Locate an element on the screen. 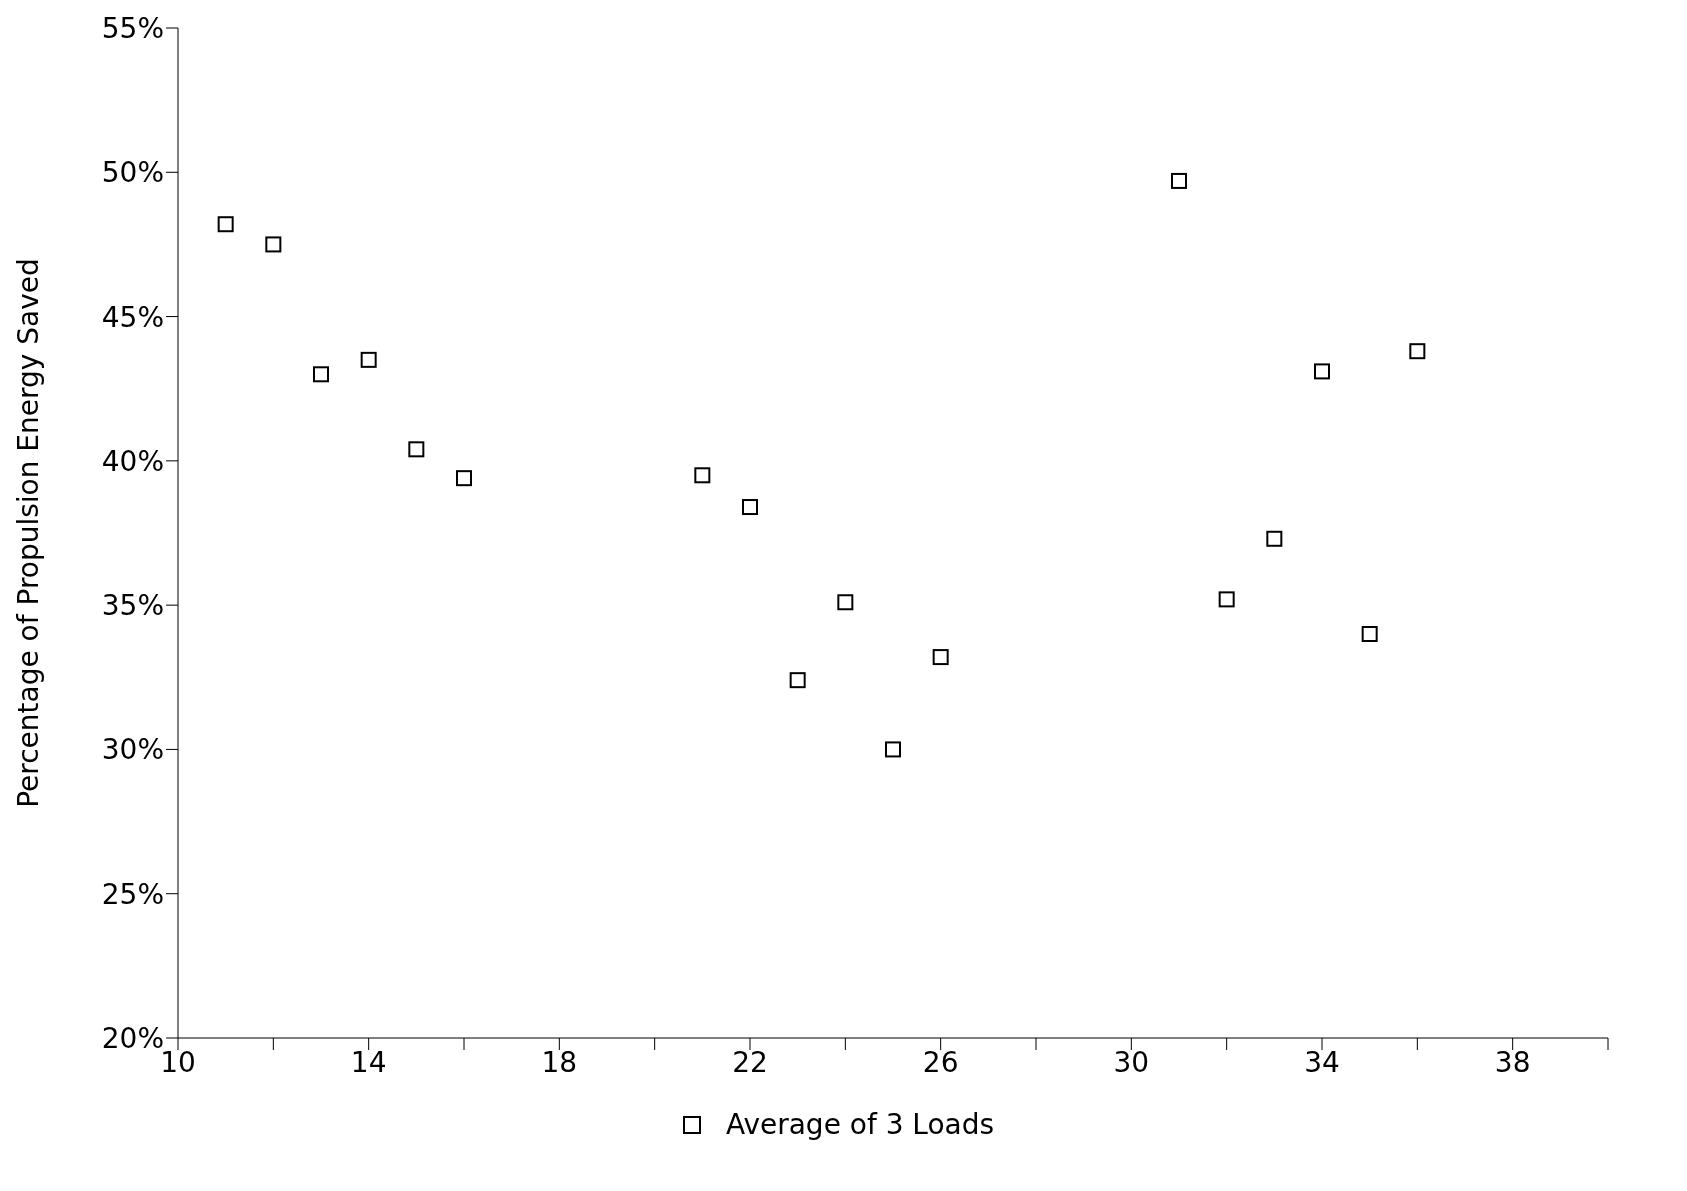 Image resolution: width=1687 pixels, height=1191 pixels. y-tick-label: 30% is located at coordinates (132, 750).